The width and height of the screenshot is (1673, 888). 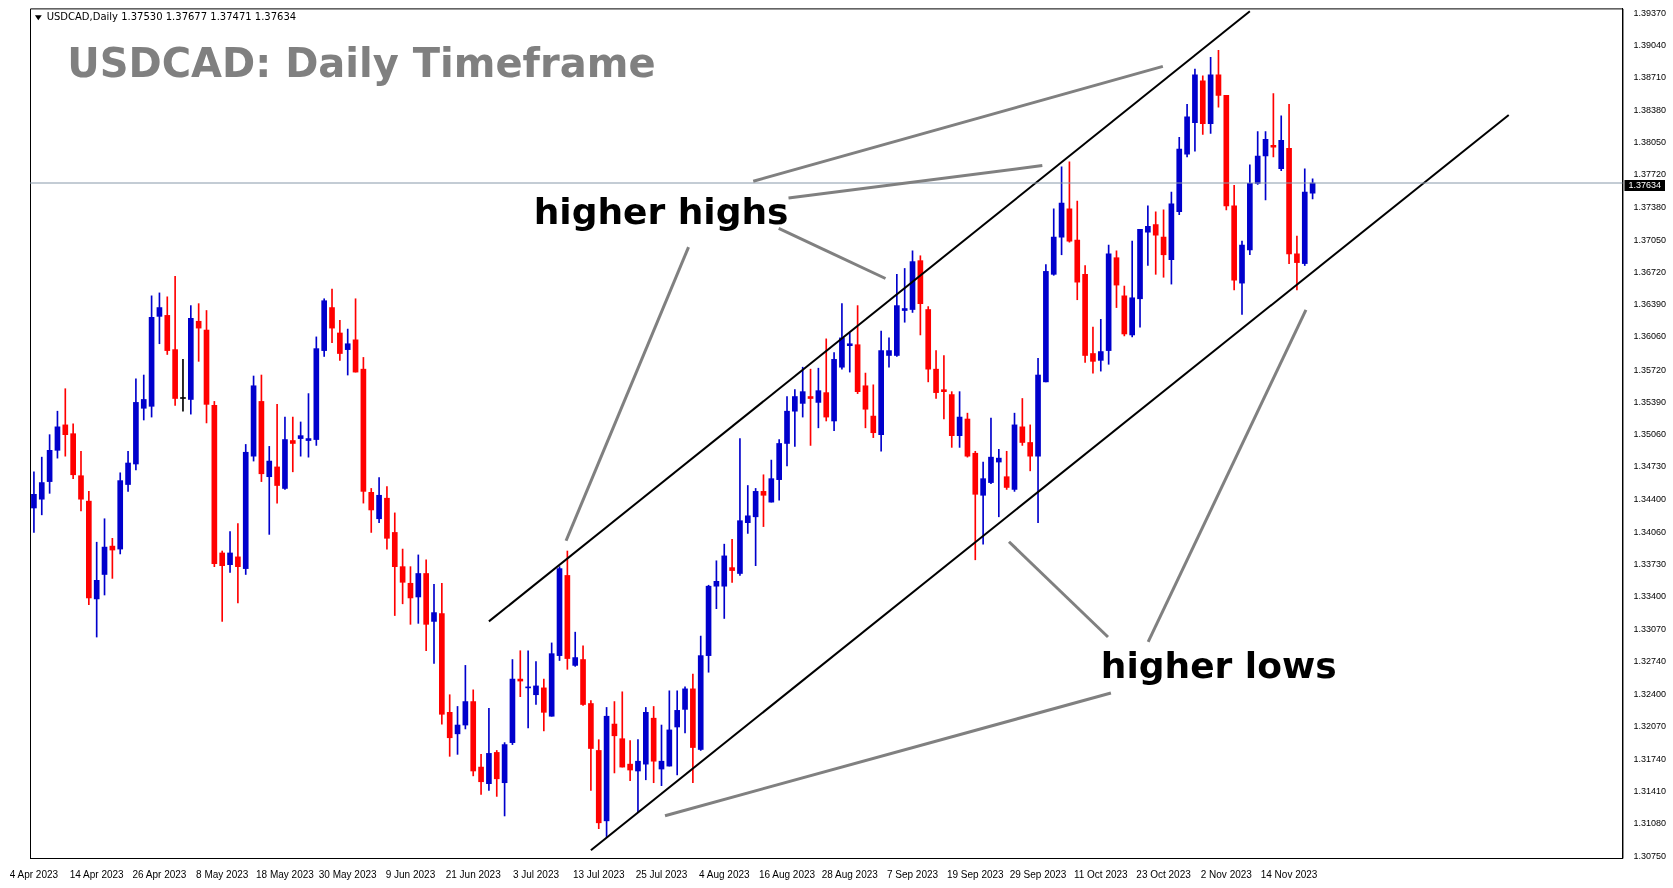 What do you see at coordinates (1650, 466) in the screenshot?
I see `y-tick-label: 1.34730` at bounding box center [1650, 466].